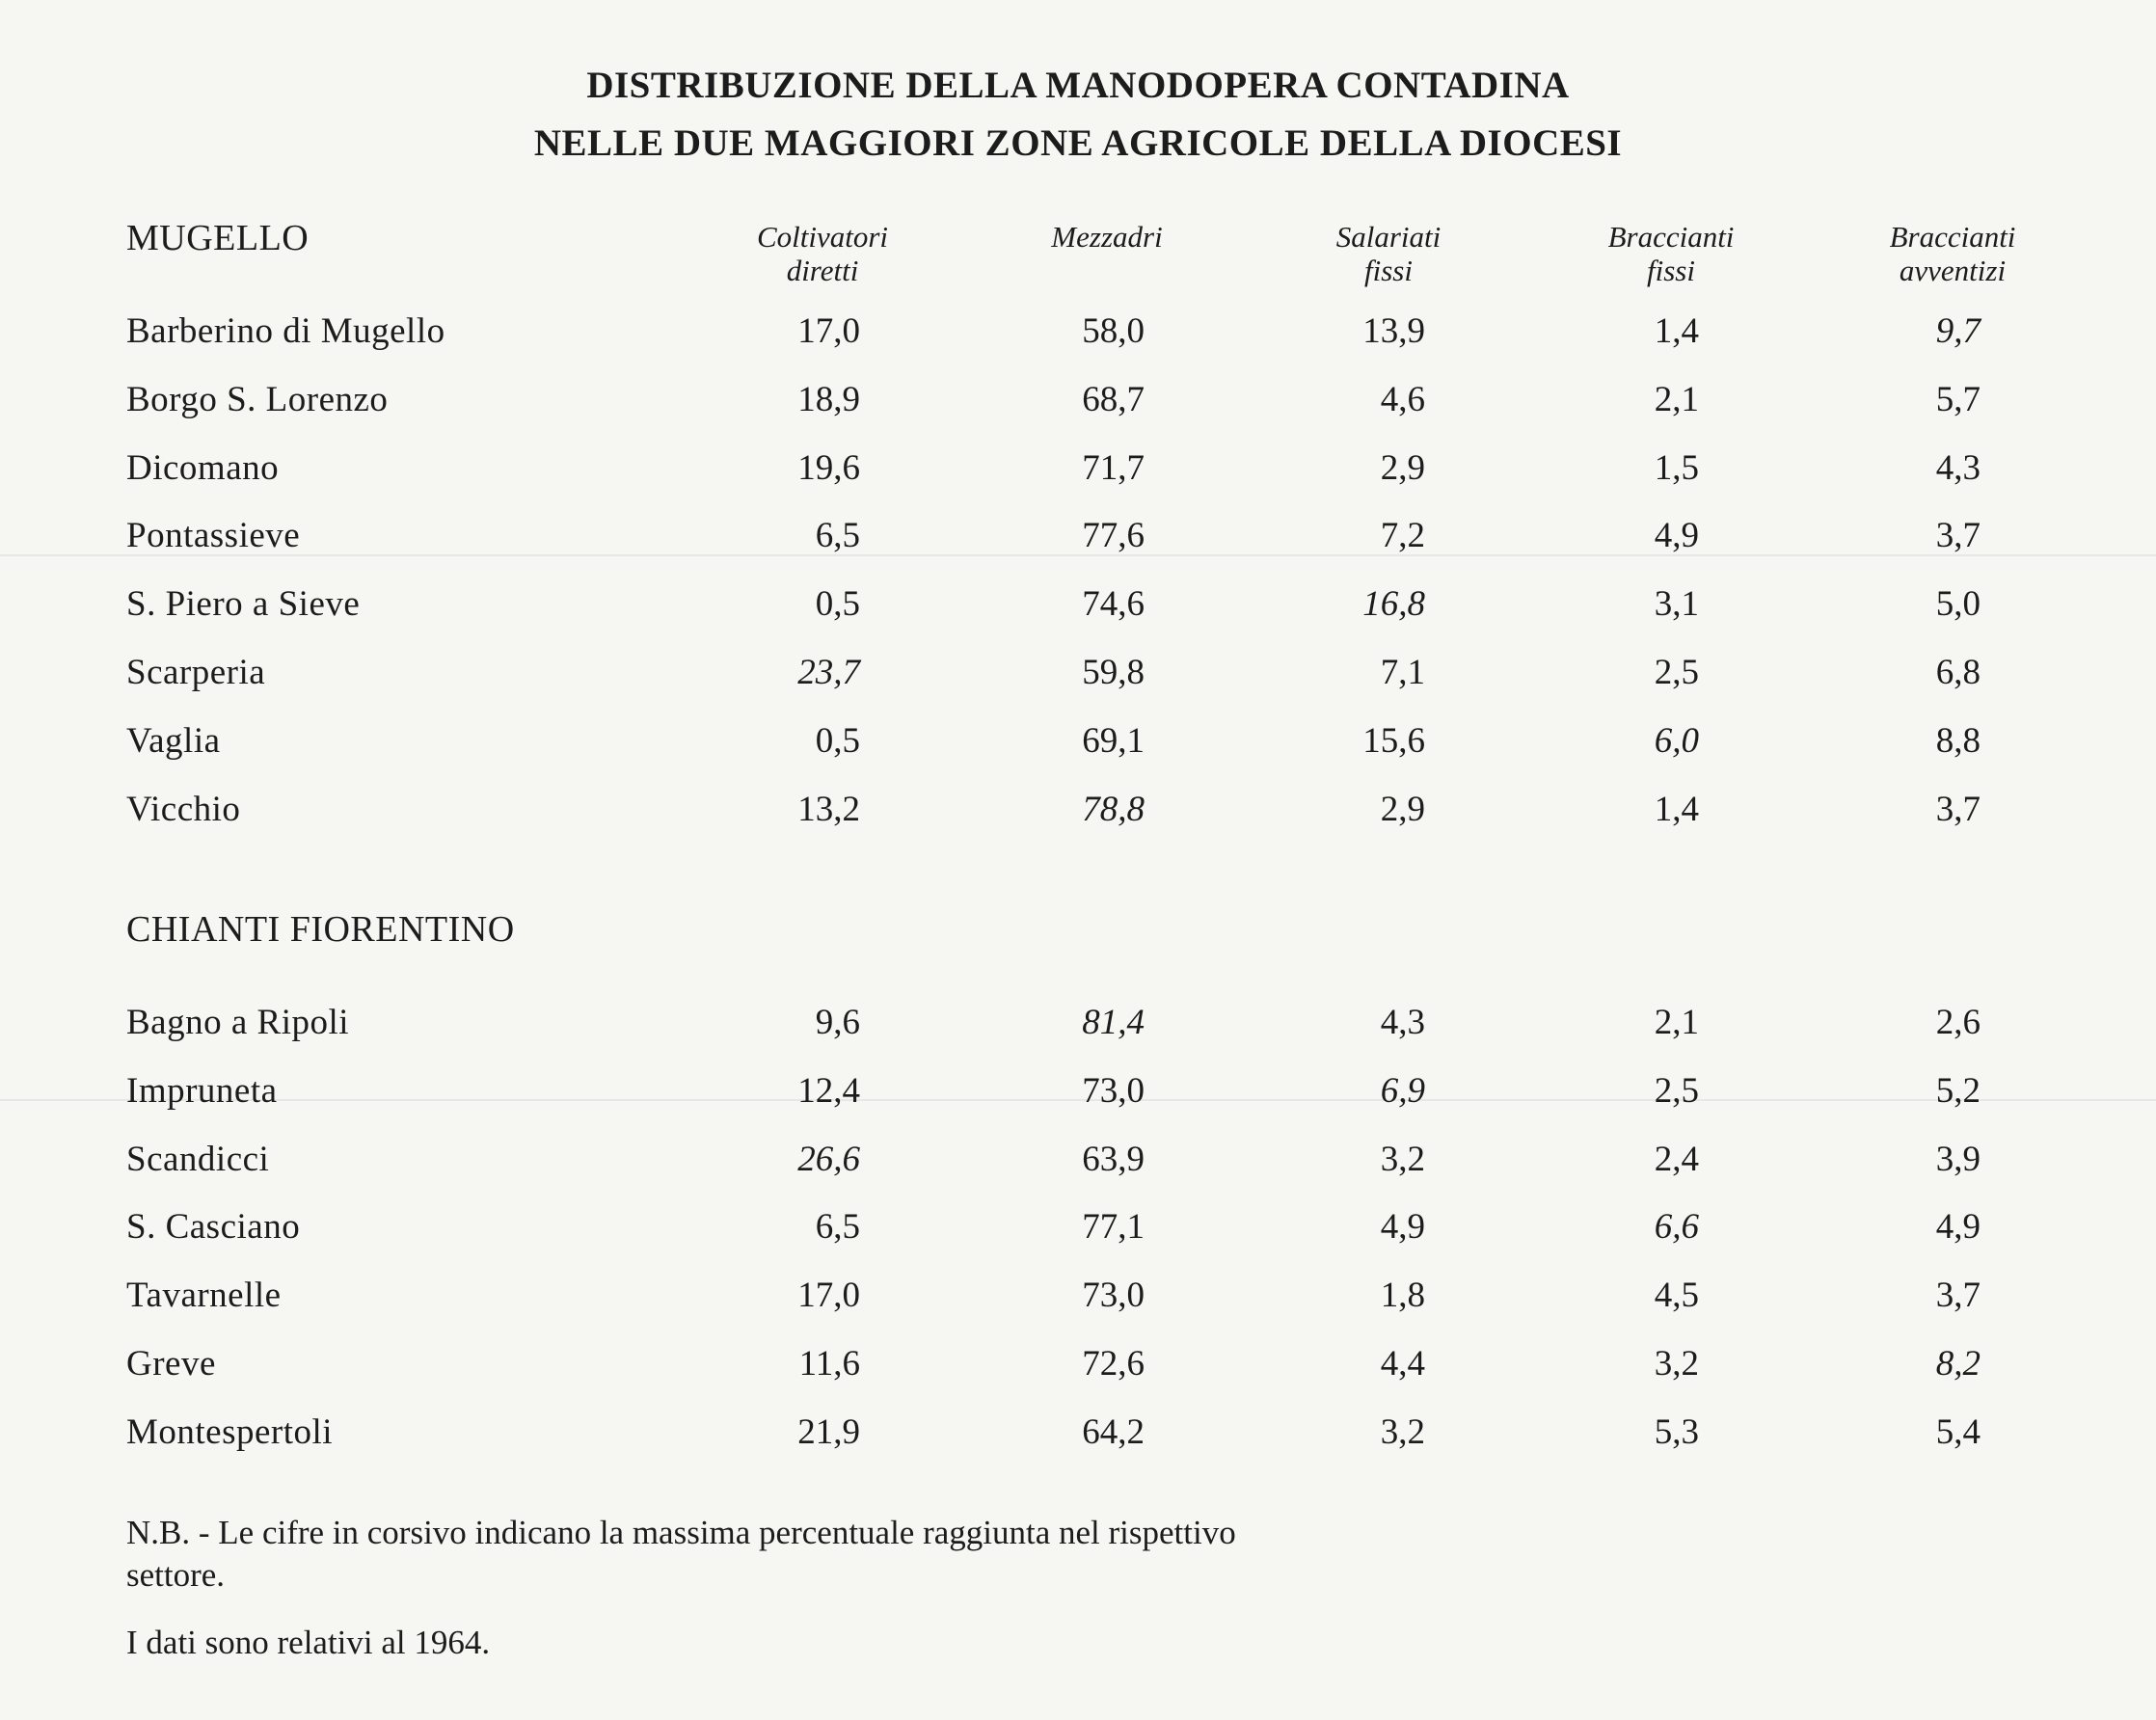  I want to click on percentage-cell: 58,0, so click(1113, 331).